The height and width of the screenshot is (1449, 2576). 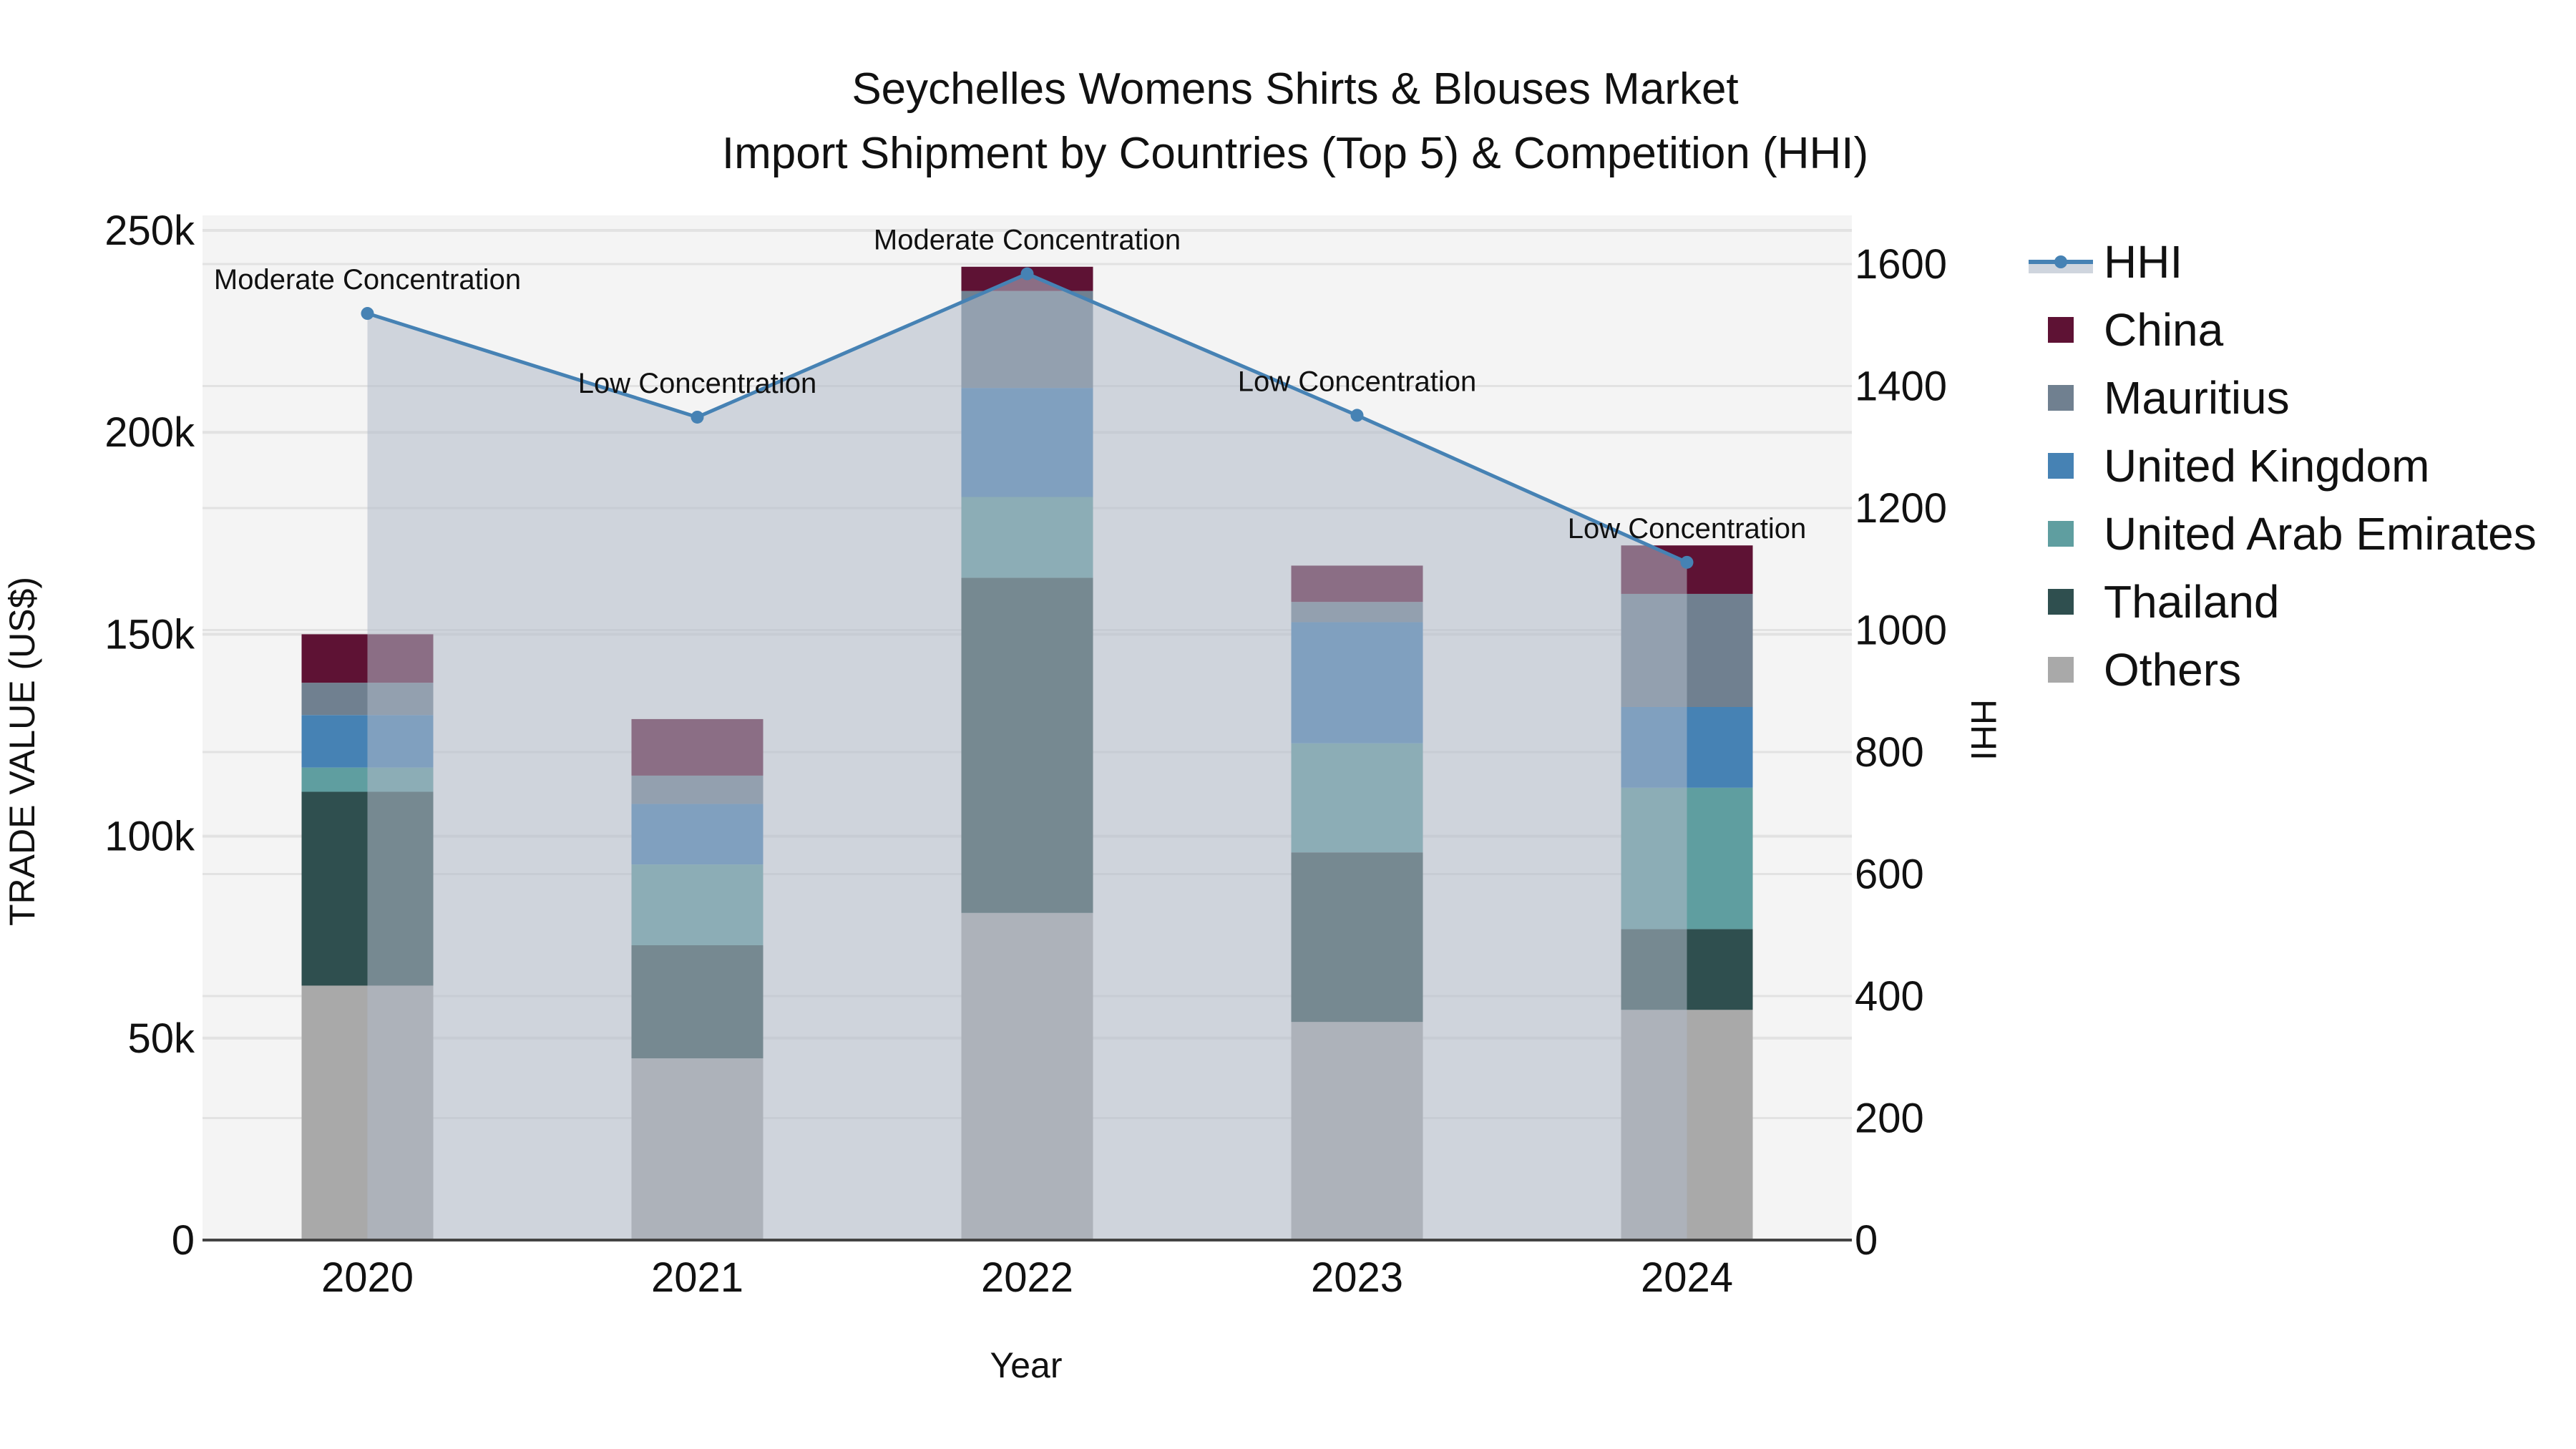 What do you see at coordinates (22, 752) in the screenshot?
I see `y-left-axis-label: TRADE VALUE (US$)` at bounding box center [22, 752].